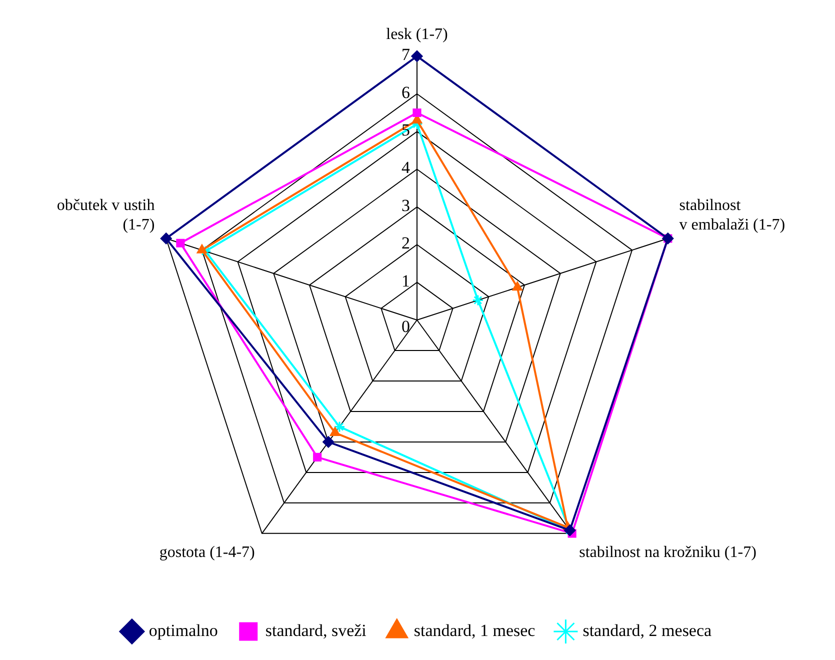 This screenshot has width=835, height=660. What do you see at coordinates (406, 54) in the screenshot?
I see `y-tick-label: 7` at bounding box center [406, 54].